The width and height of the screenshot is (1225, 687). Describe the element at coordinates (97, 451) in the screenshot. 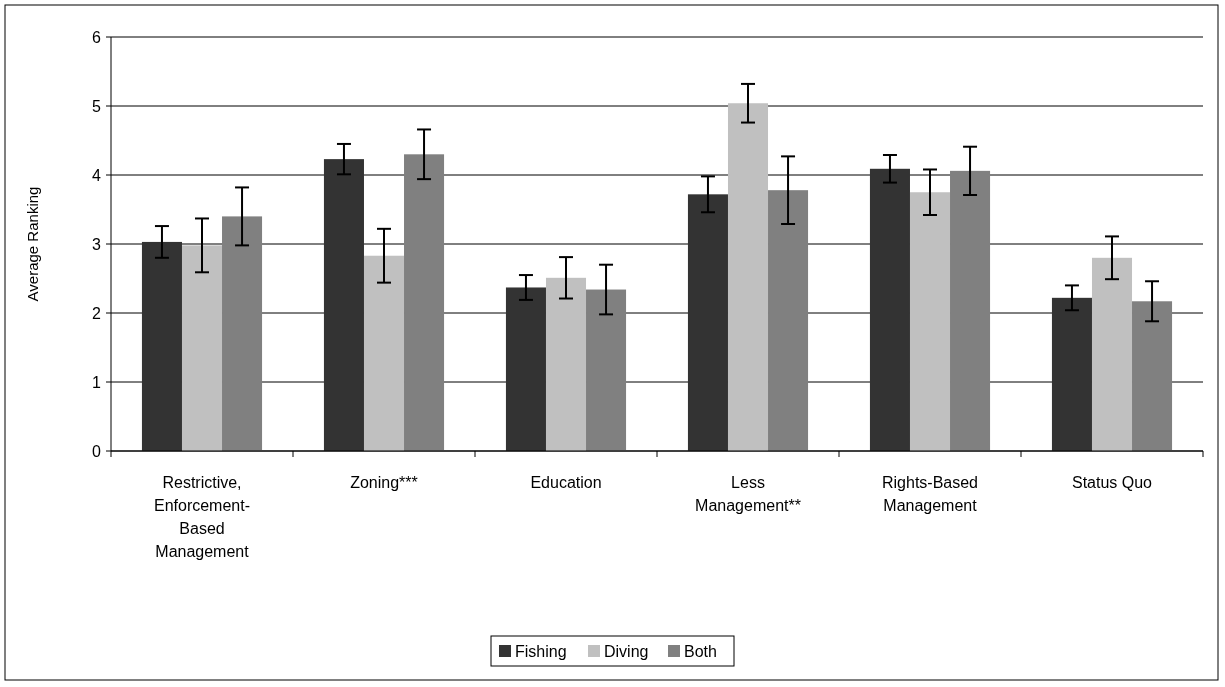

I see `y-tick-label: 0` at that location.